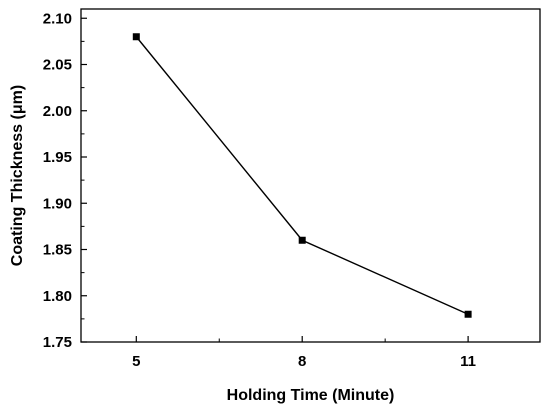 The width and height of the screenshot is (550, 414). I want to click on x-tick-label: 5, so click(136, 361).